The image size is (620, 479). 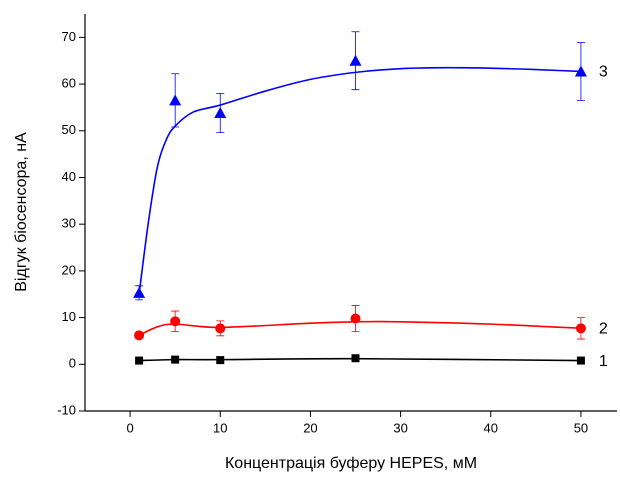 I want to click on y-tick-label: 30, so click(x=69, y=223).